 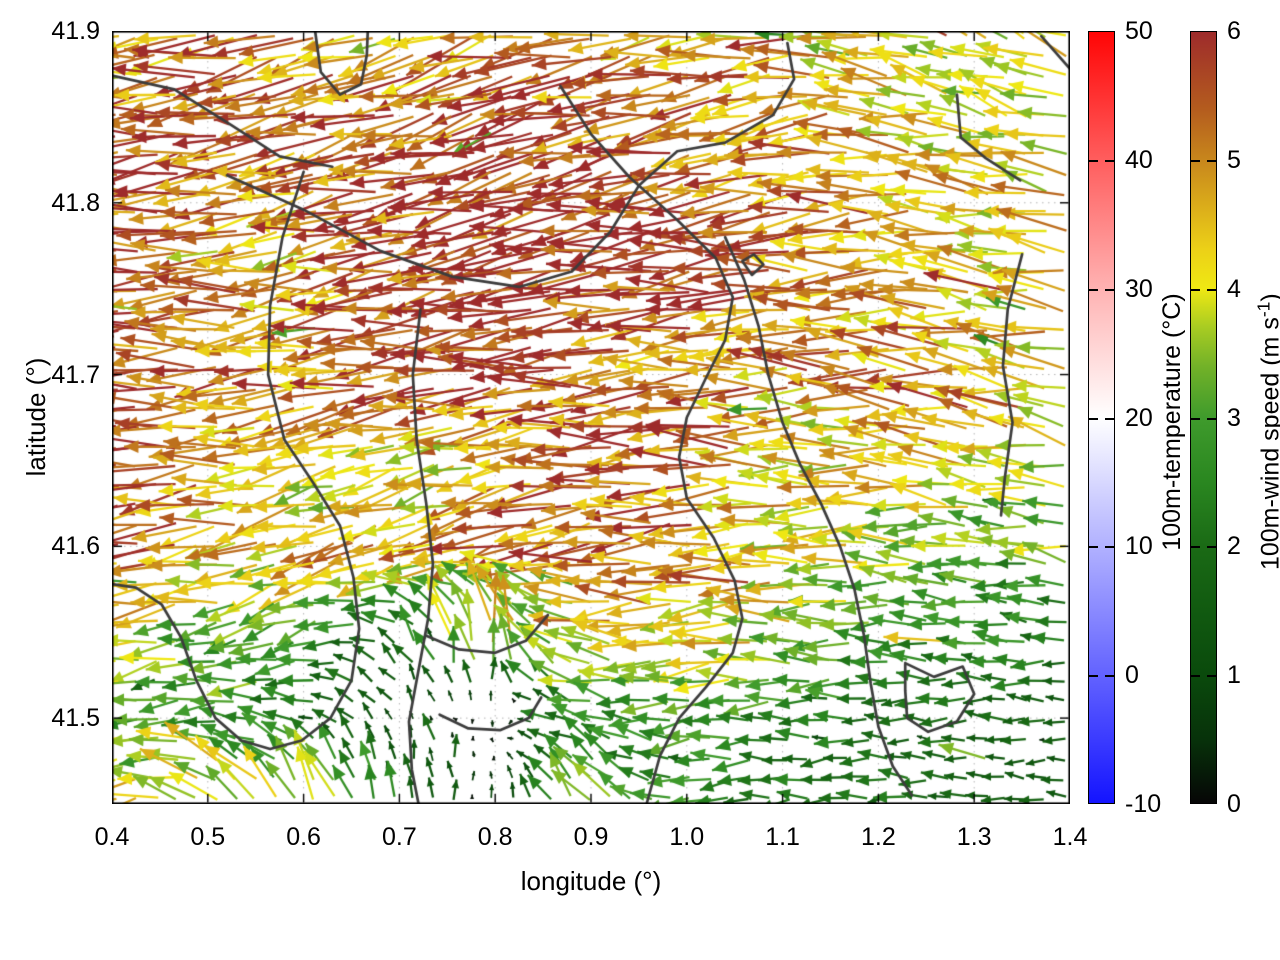 I want to click on x-tick-label: 1.3, so click(x=974, y=837).